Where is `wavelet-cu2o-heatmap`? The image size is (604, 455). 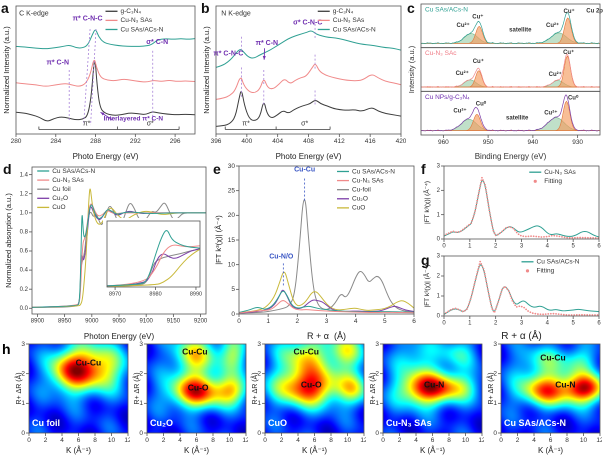
wavelet-cu2o-heatmap is located at coordinates (189, 398).